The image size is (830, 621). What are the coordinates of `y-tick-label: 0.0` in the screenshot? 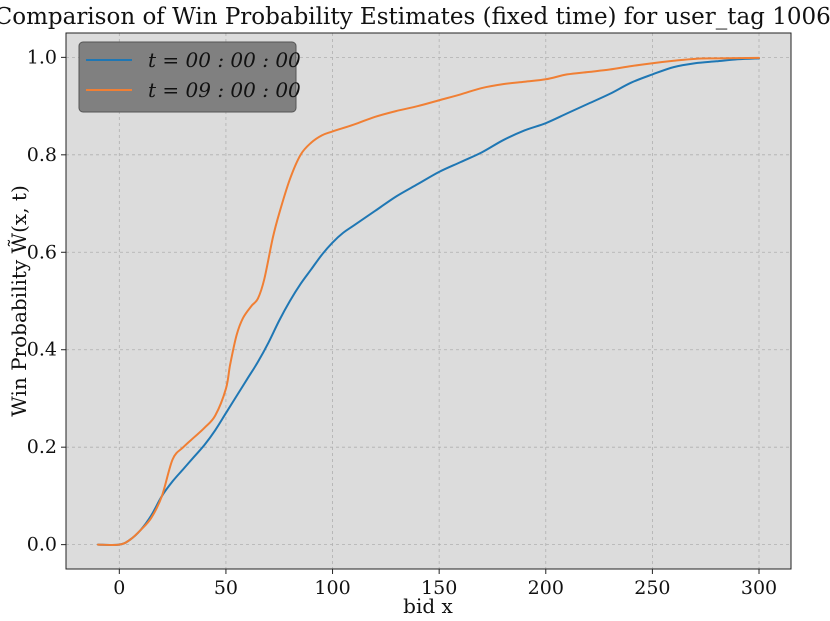 It's located at (42, 545).